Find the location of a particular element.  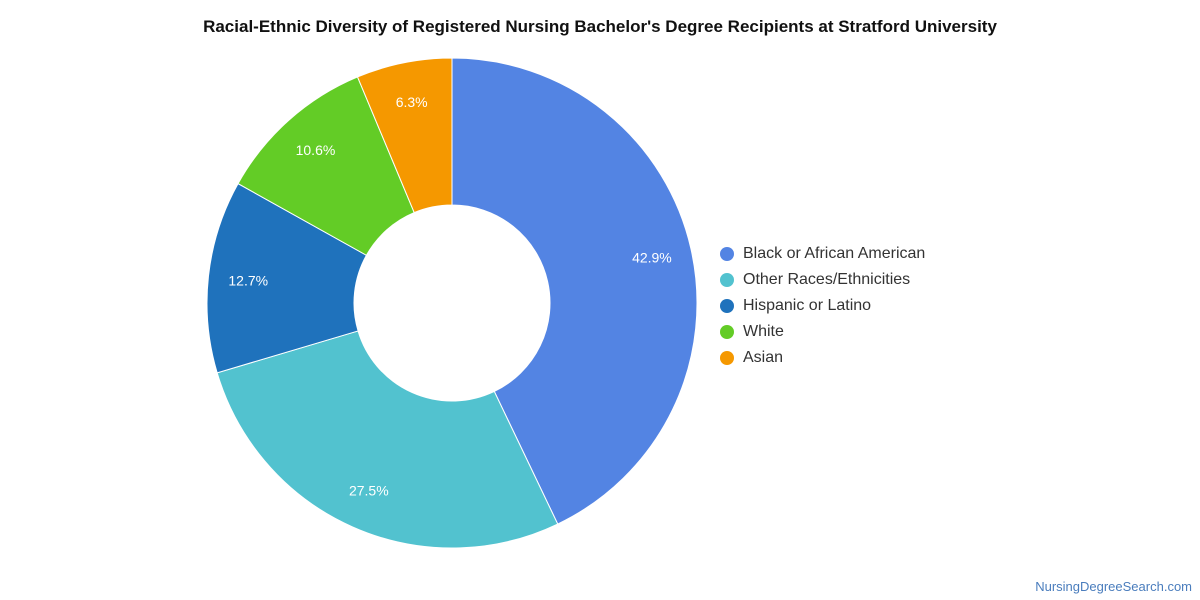

legend-label-2: Hispanic or Latino is located at coordinates (807, 305).